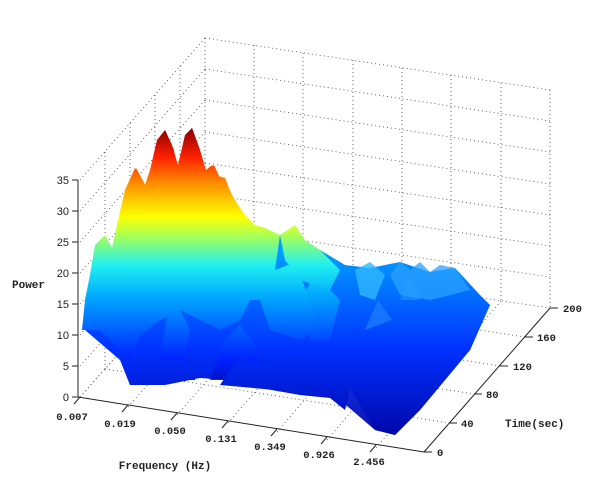 This screenshot has height=500, width=600. What do you see at coordinates (319, 456) in the screenshot?
I see `x-tick: 0.926` at bounding box center [319, 456].